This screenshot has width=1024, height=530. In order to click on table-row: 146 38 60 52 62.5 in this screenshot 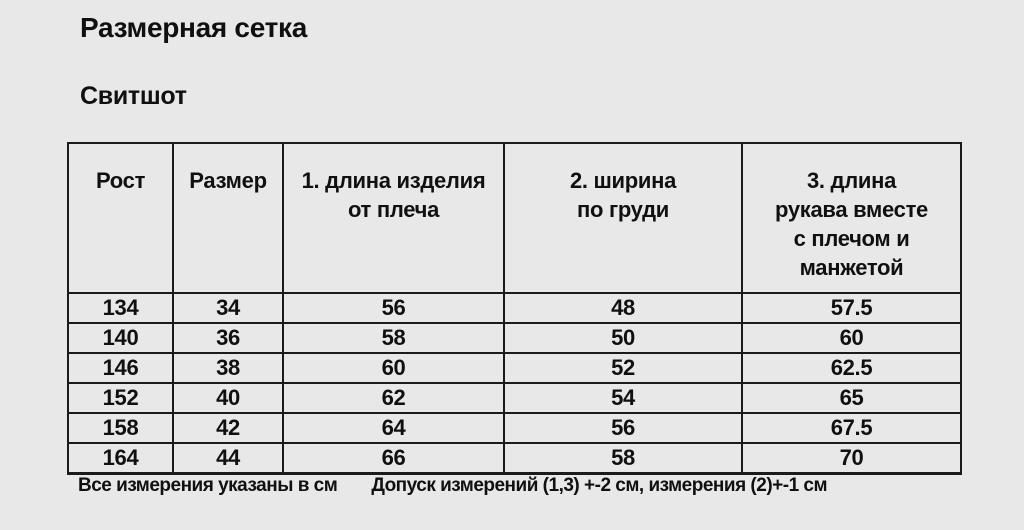, I will do `click(514, 368)`.